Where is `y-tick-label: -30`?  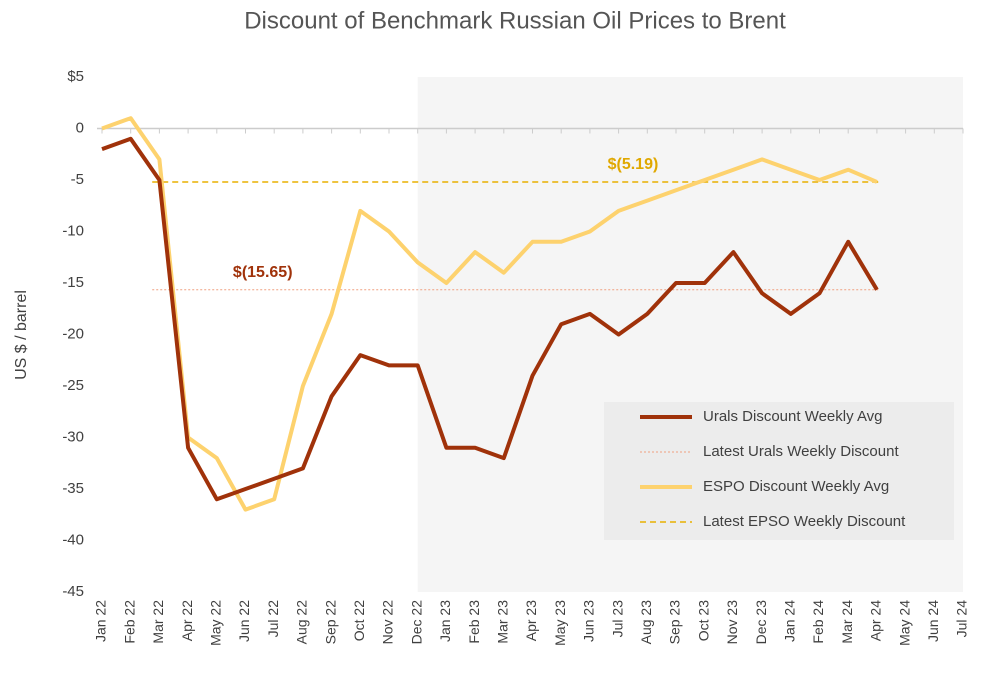
y-tick-label: -30 is located at coordinates (73, 436).